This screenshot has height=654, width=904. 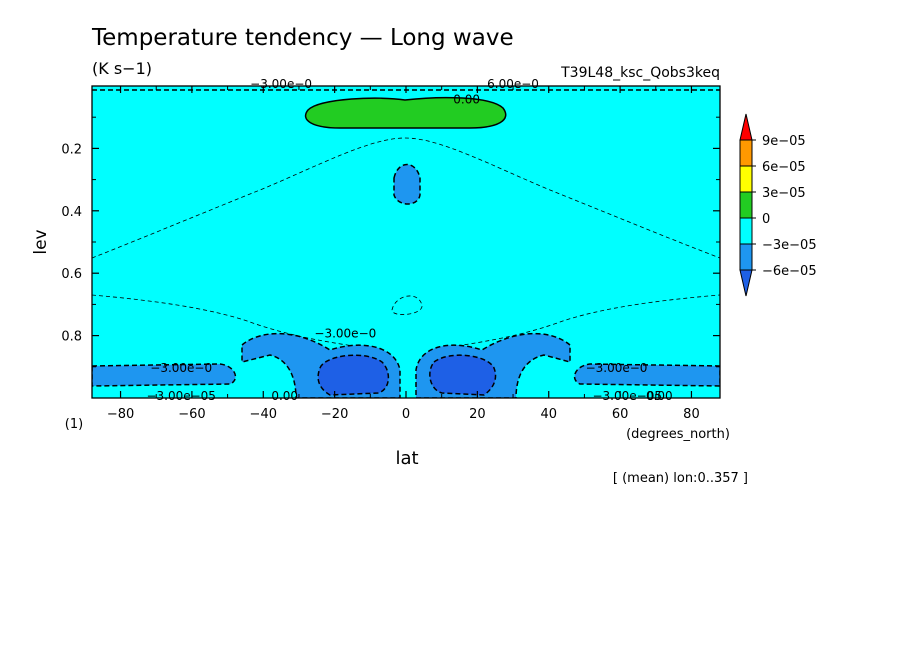 What do you see at coordinates (548, 414) in the screenshot?
I see `x-tick-label: 40` at bounding box center [548, 414].